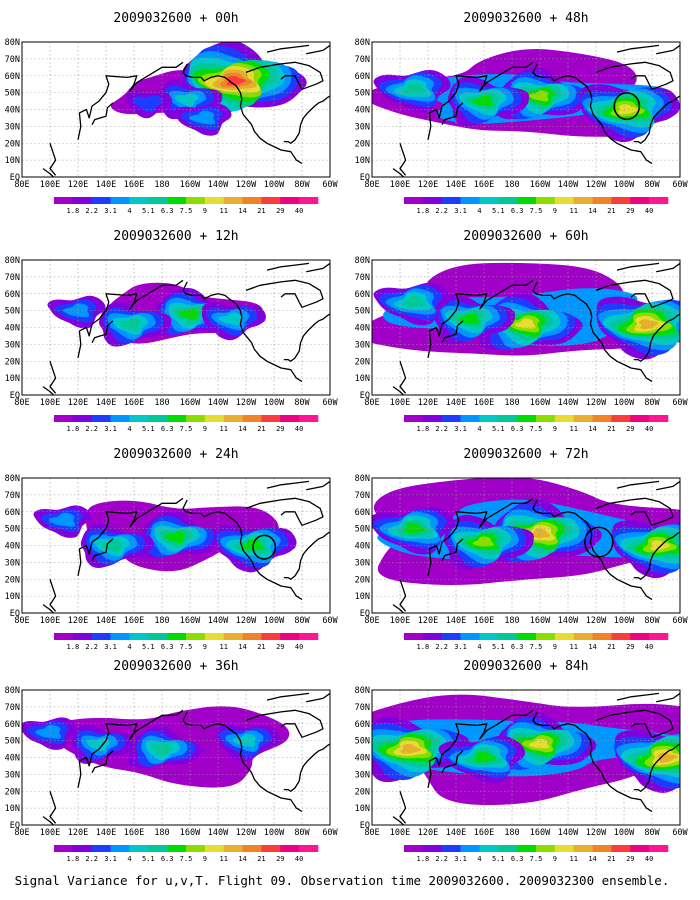  I want to click on colorbar-label: 21, so click(261, 429).